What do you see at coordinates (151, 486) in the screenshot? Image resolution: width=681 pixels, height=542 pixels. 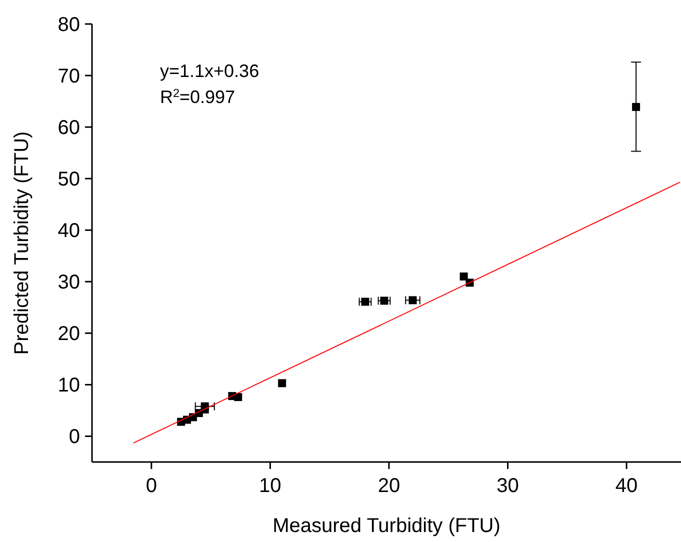 I see `x-tick-label: 0` at bounding box center [151, 486].